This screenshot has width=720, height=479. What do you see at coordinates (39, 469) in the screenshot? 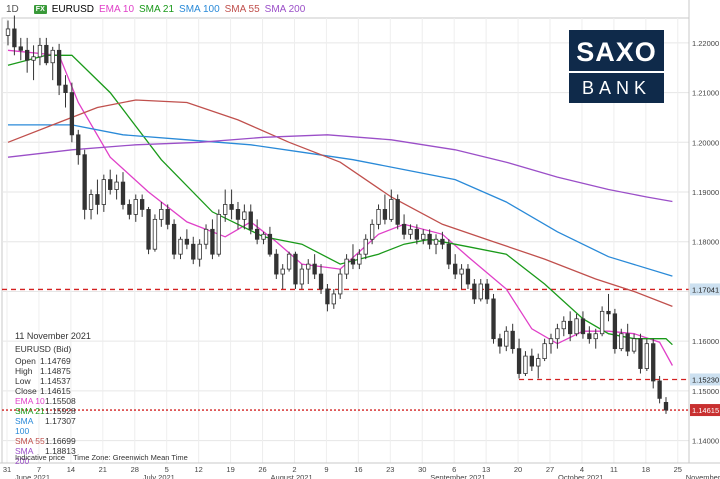
I see `day-tick-label: 7` at bounding box center [39, 469].